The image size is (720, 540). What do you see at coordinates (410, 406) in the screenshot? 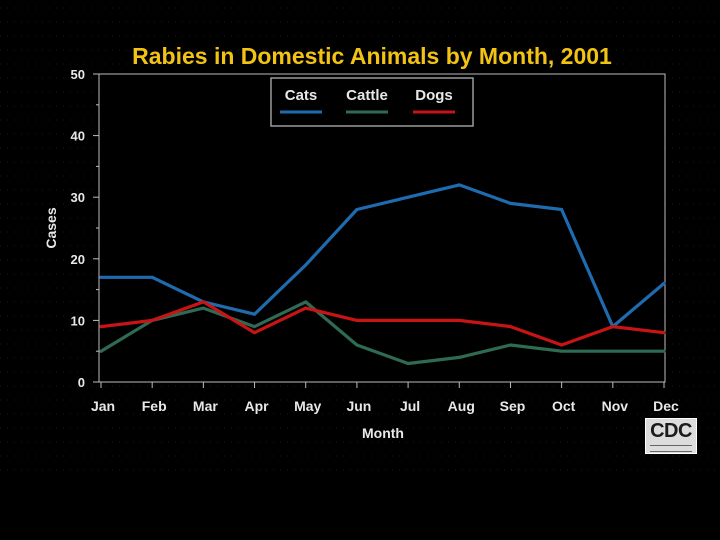
I see `x-tick-label: Jul` at bounding box center [410, 406].